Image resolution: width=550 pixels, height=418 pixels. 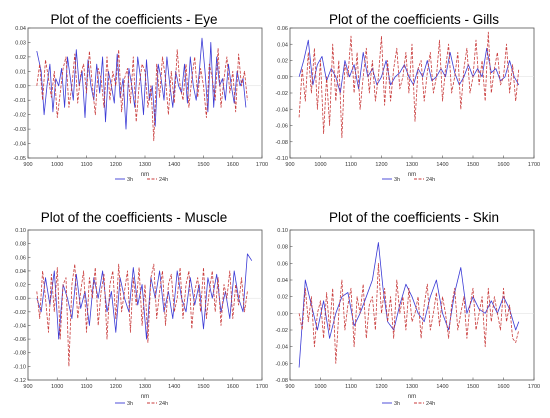 I want to click on y-tick-label: 0.01, so click(x=20, y=72).